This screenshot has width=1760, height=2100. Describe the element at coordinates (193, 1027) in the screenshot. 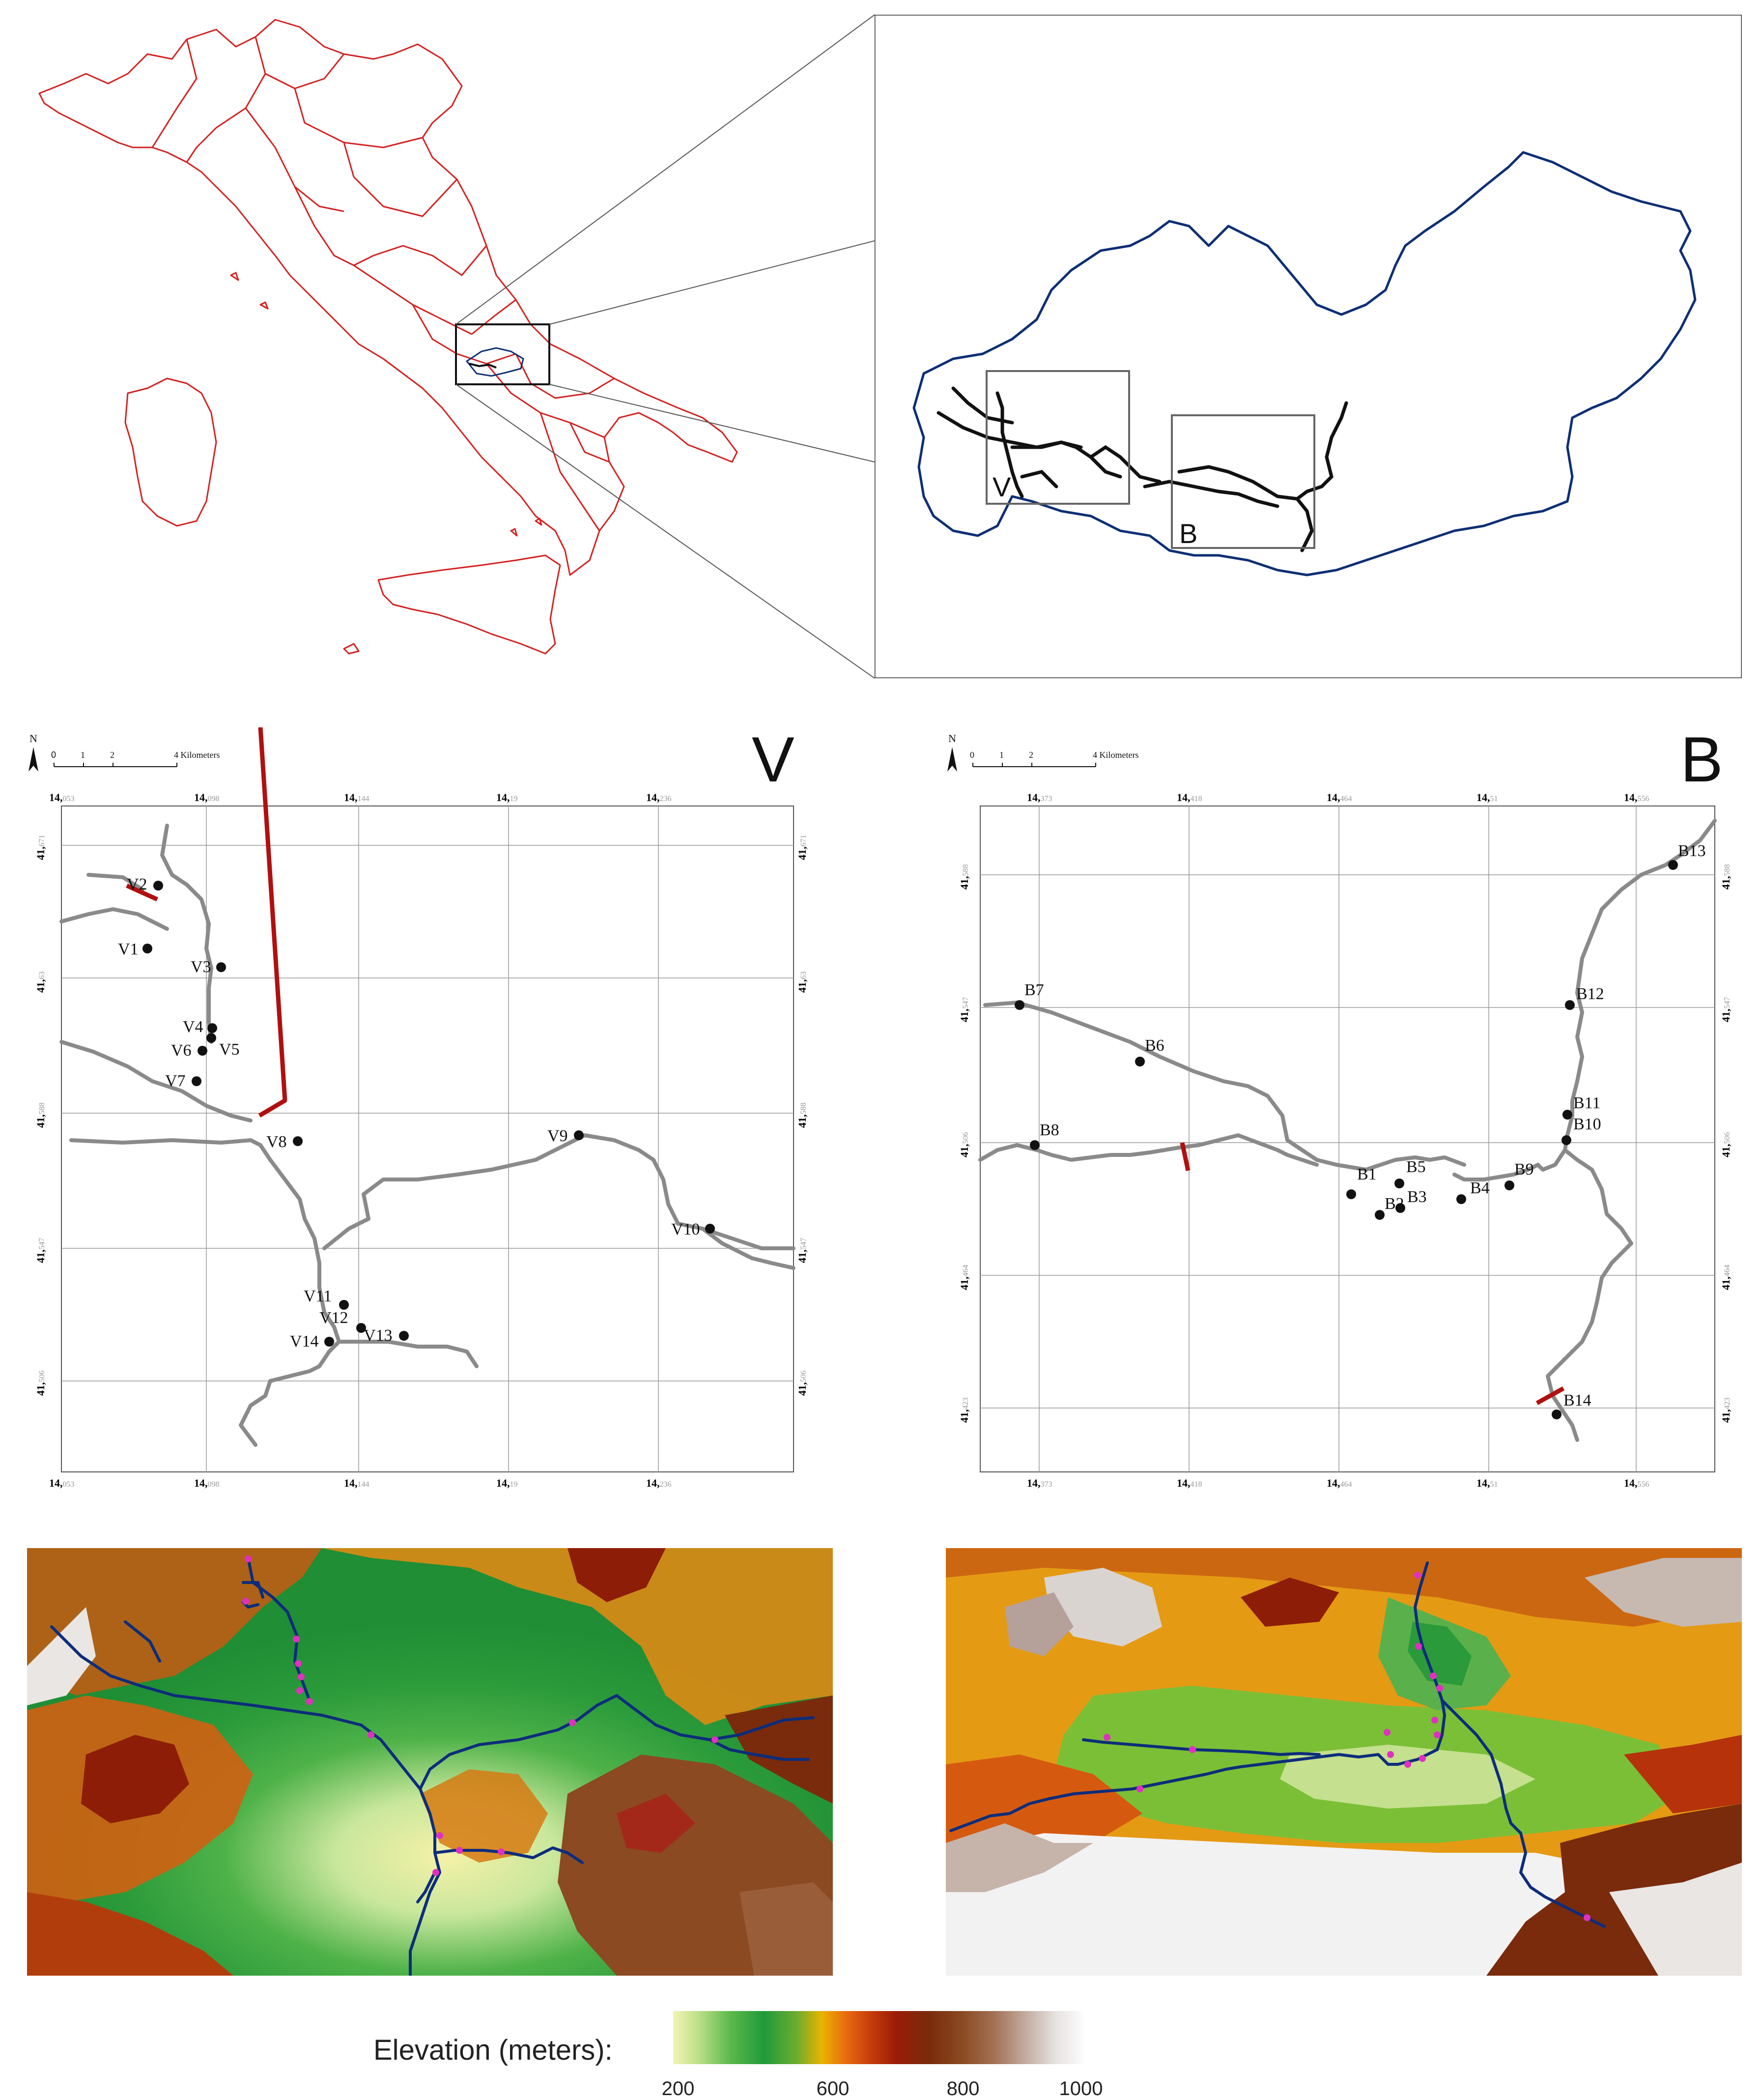

I see `site-label: V4` at that location.